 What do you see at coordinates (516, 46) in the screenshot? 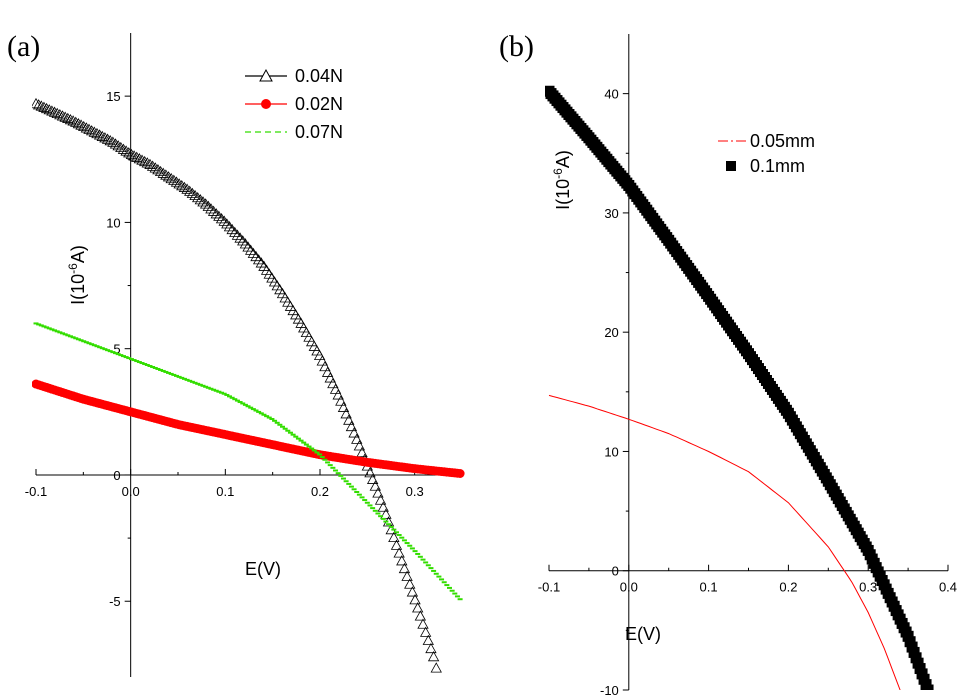
I see `panel-label-b: (b)` at bounding box center [516, 46].